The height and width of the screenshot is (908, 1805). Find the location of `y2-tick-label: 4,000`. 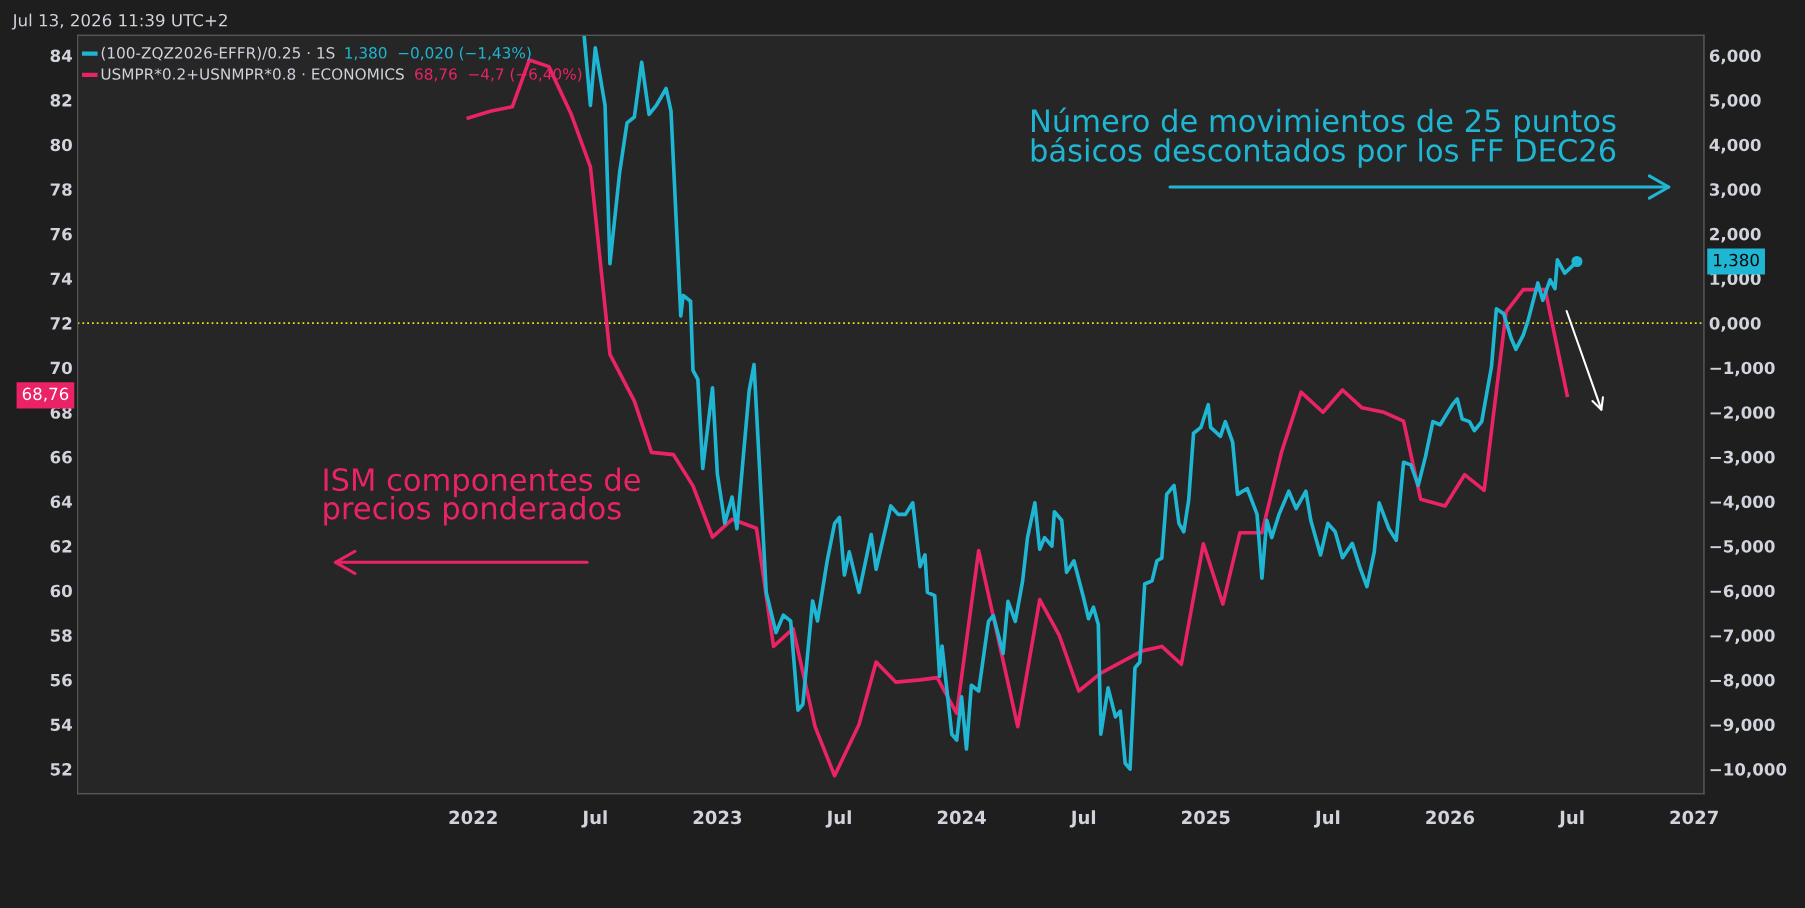

y2-tick-label: 4,000 is located at coordinates (1735, 146).